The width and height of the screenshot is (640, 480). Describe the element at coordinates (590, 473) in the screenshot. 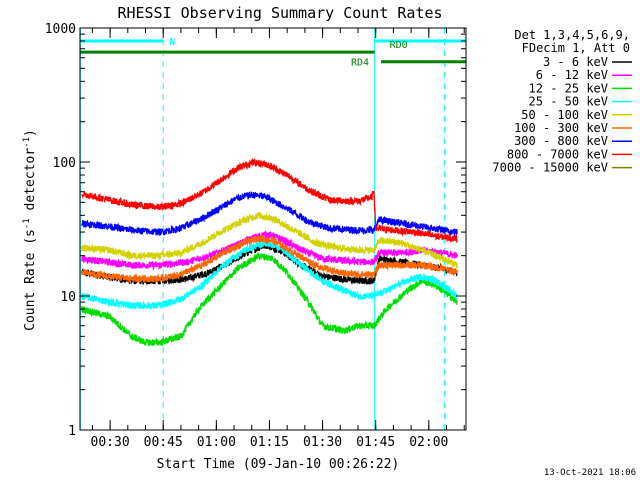

I see `footer-date: 13-Oct-2021 18:06` at that location.